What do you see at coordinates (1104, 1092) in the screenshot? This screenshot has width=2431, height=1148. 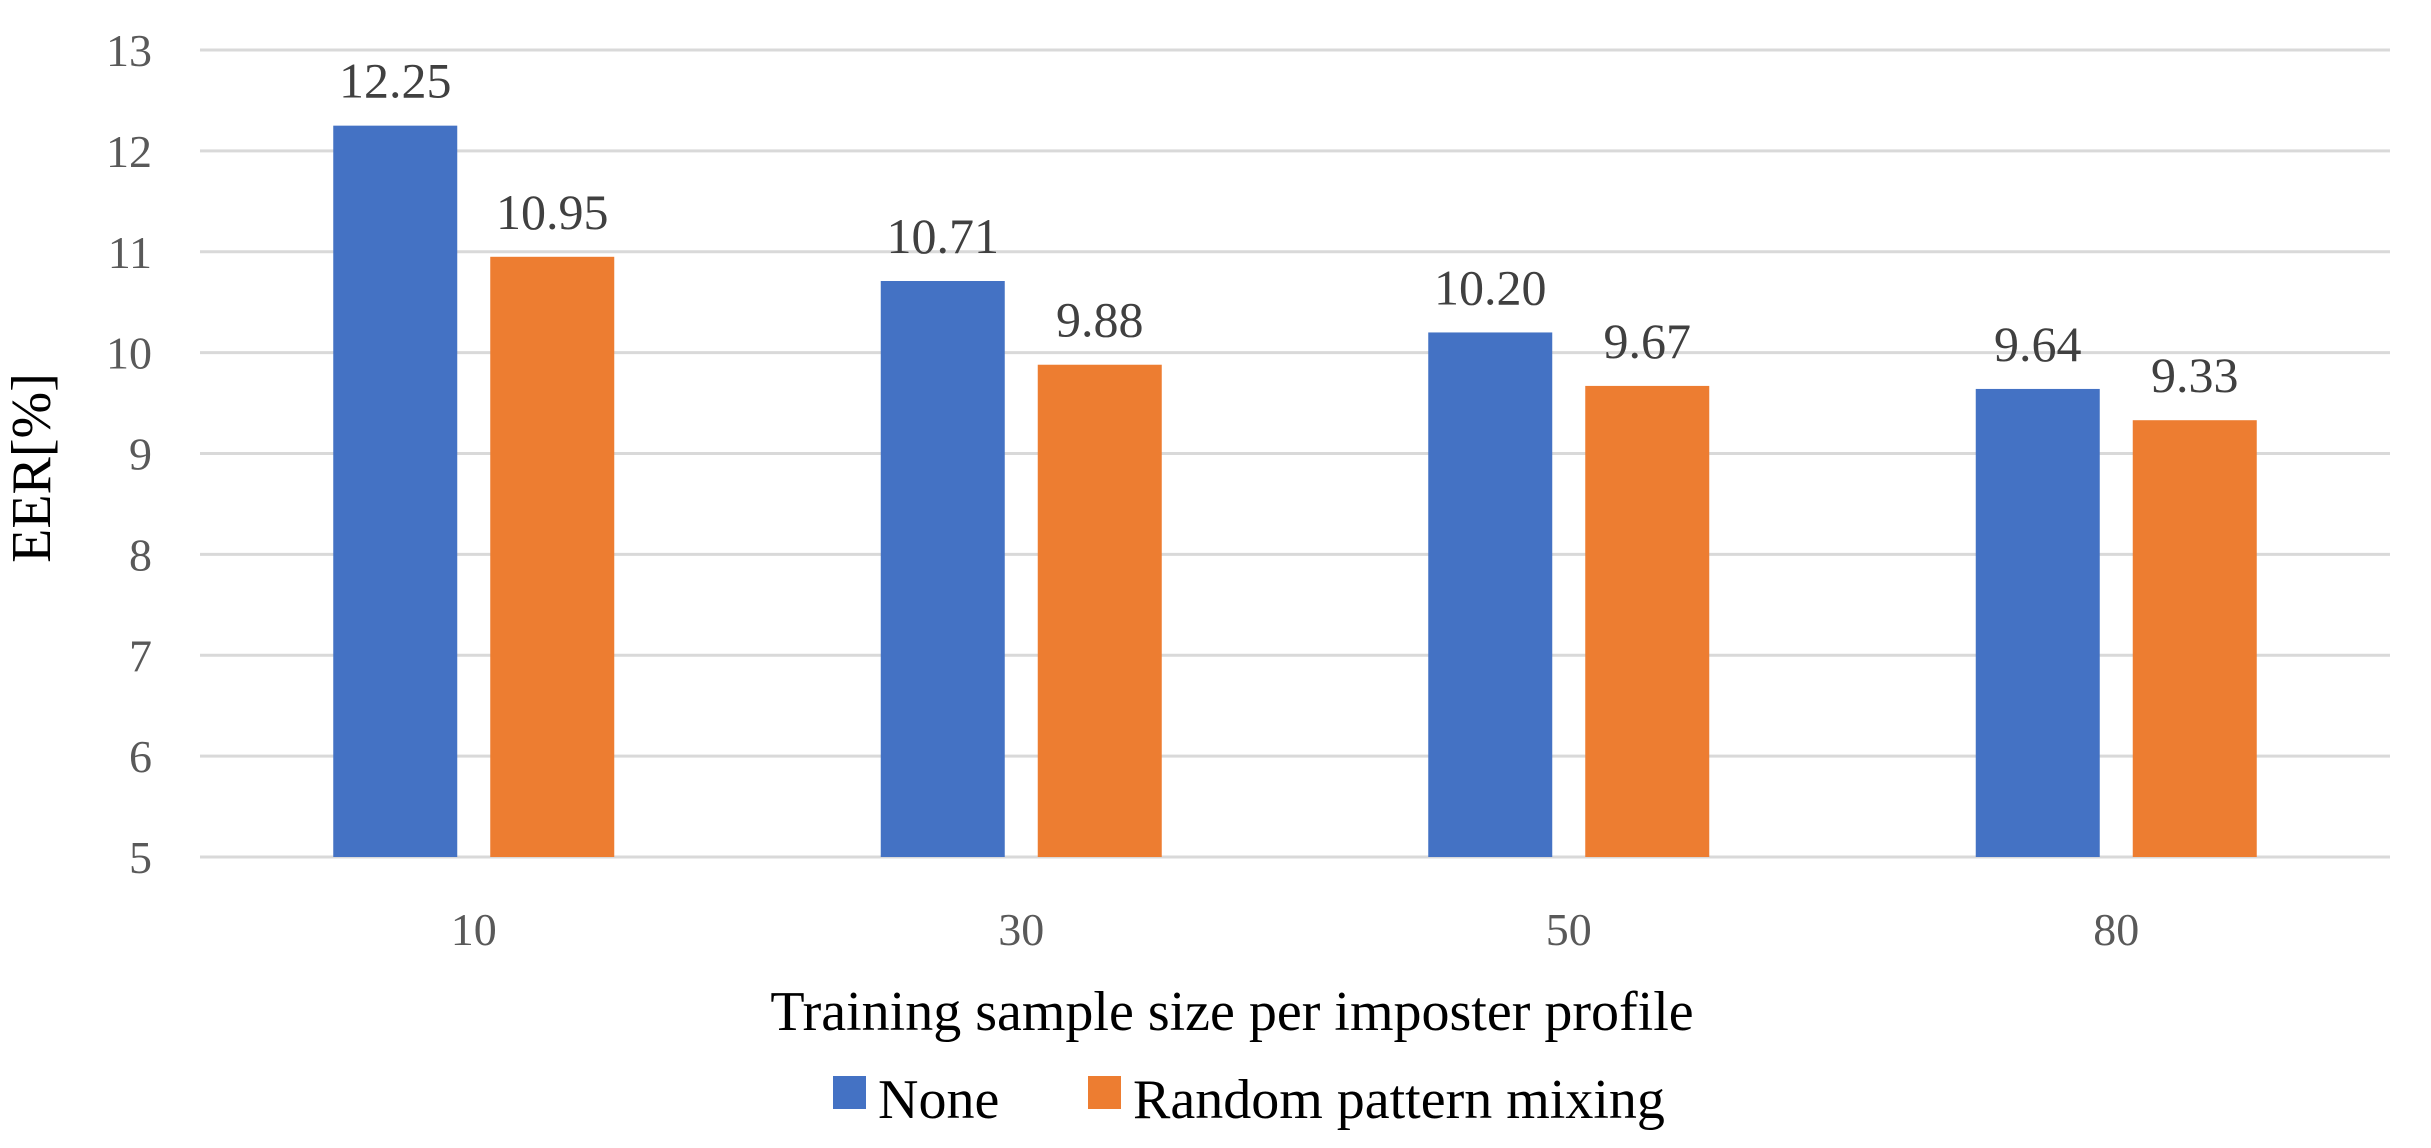 I see `legend-swatch-random-pattern-mixing` at bounding box center [1104, 1092].